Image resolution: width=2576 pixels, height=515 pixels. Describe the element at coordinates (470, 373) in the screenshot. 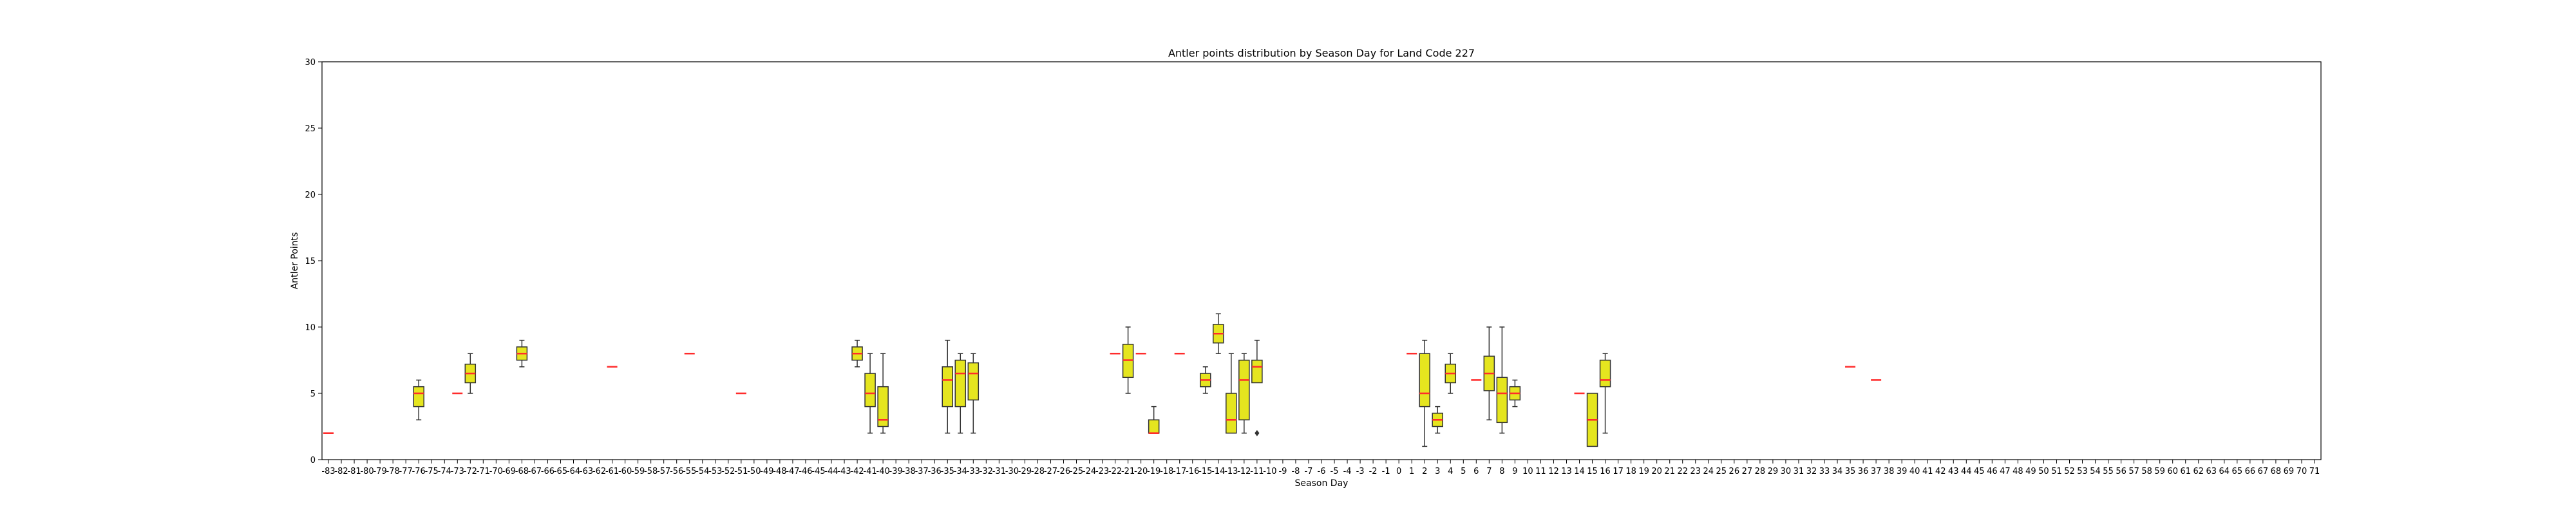

I see `box-day--72` at that location.